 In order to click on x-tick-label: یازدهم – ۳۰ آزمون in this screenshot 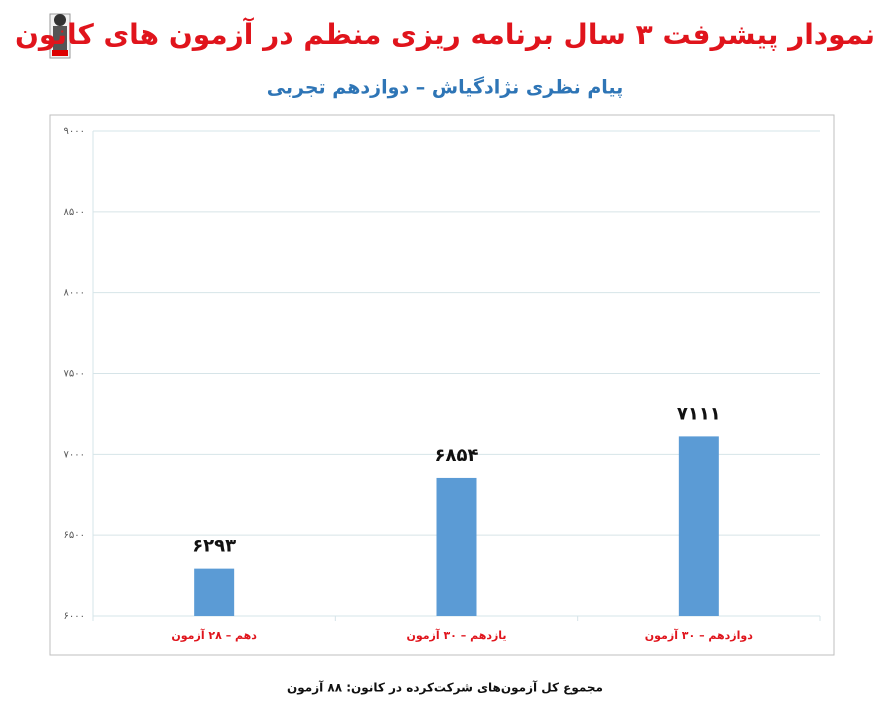, I will do `click(456, 635)`.